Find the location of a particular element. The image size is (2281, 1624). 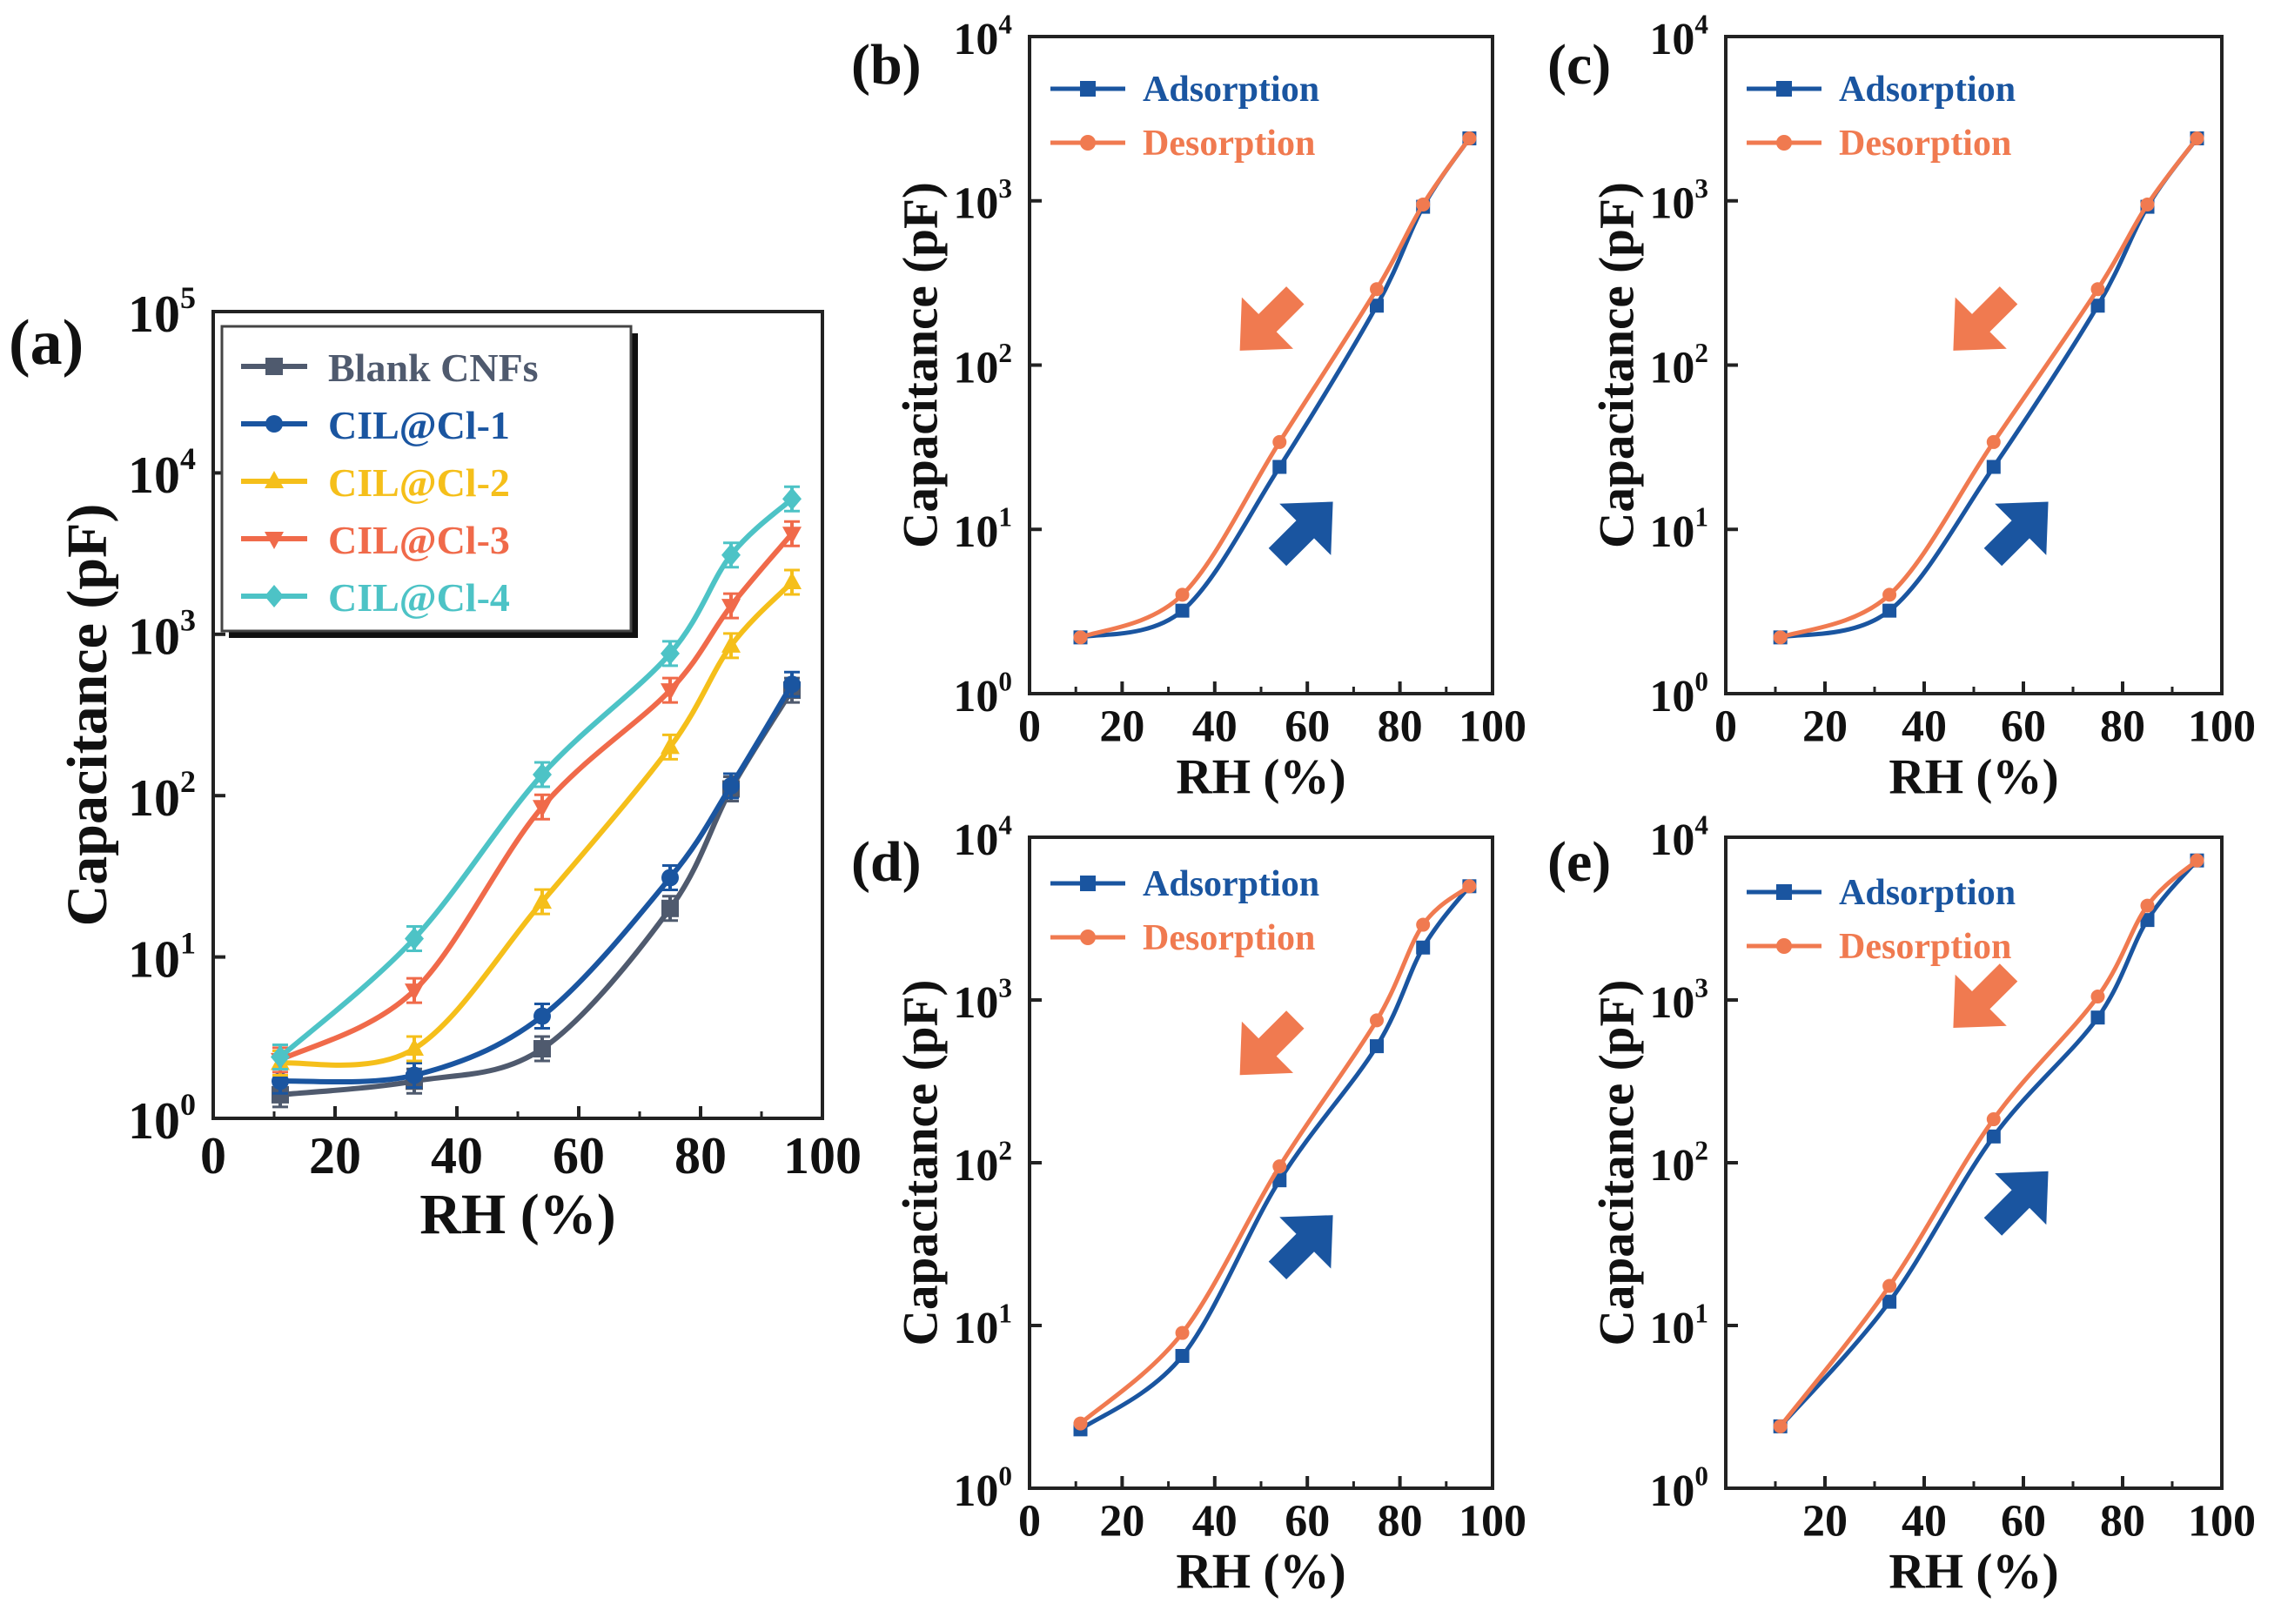

panel-label: (d) is located at coordinates (886, 862).